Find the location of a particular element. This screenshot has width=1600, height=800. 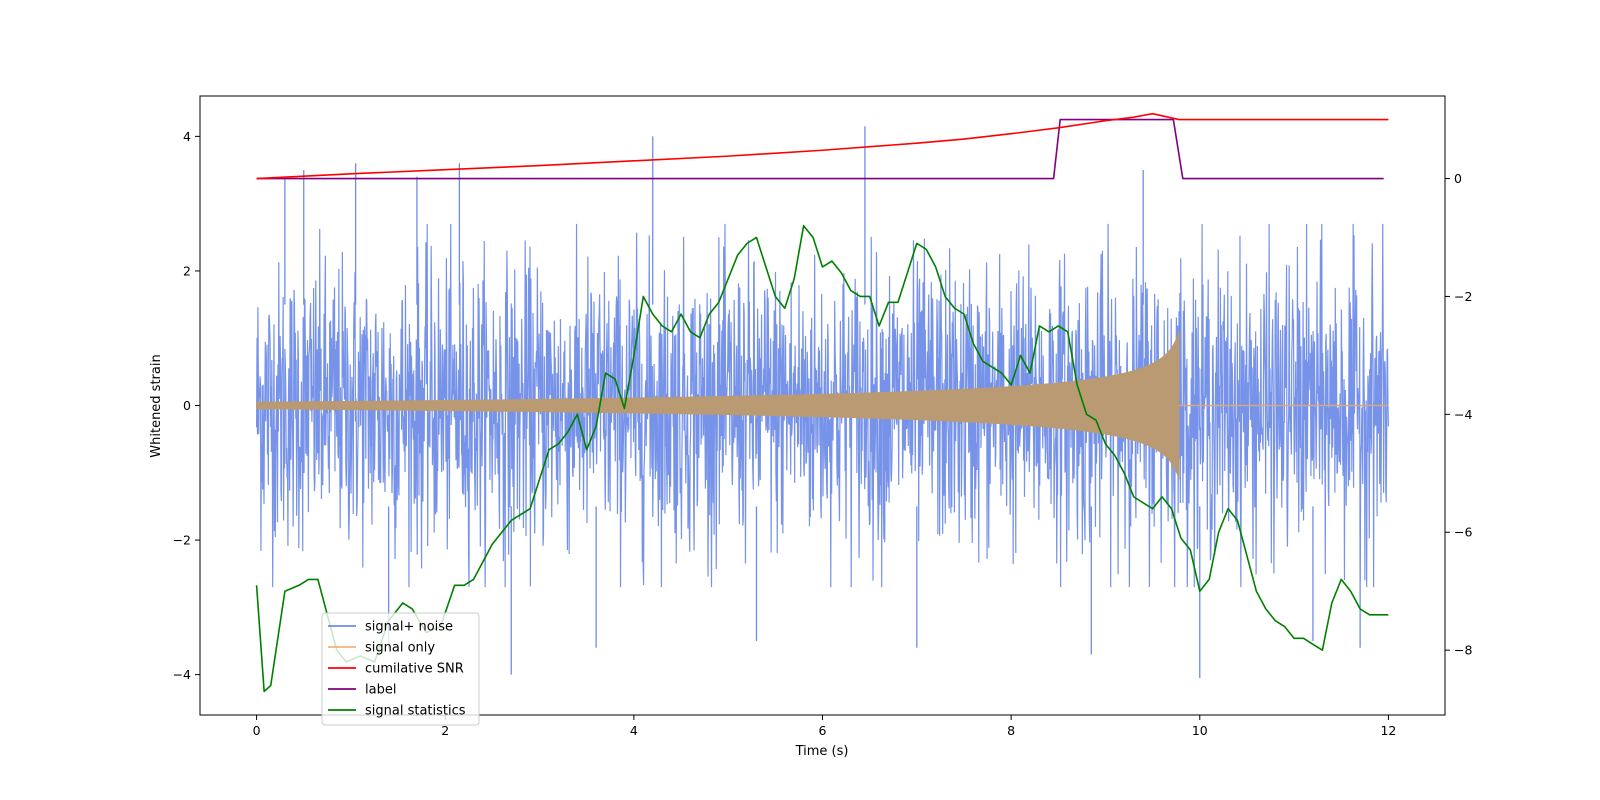

legend-entry: signal+ noise is located at coordinates (409, 627).